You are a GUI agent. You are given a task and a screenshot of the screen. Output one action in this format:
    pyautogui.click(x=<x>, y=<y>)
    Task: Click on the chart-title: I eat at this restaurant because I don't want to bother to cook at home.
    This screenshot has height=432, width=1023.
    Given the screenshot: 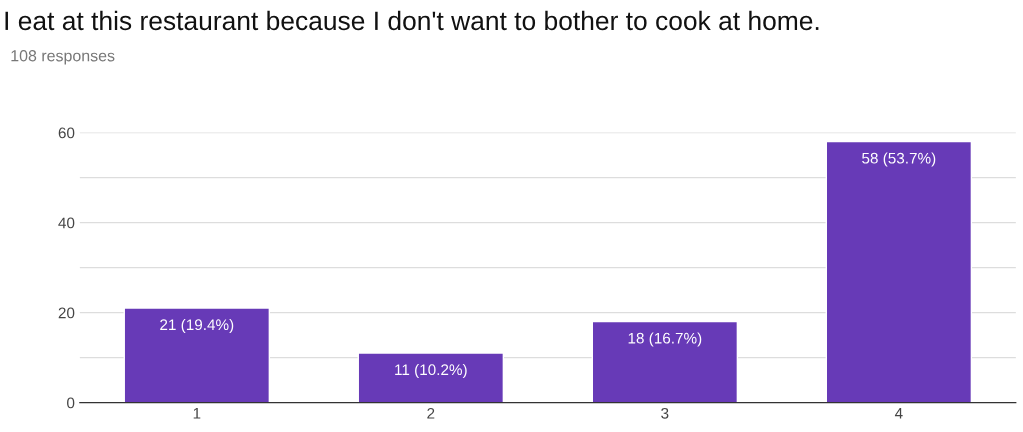 What is the action you would take?
    pyautogui.click(x=412, y=20)
    